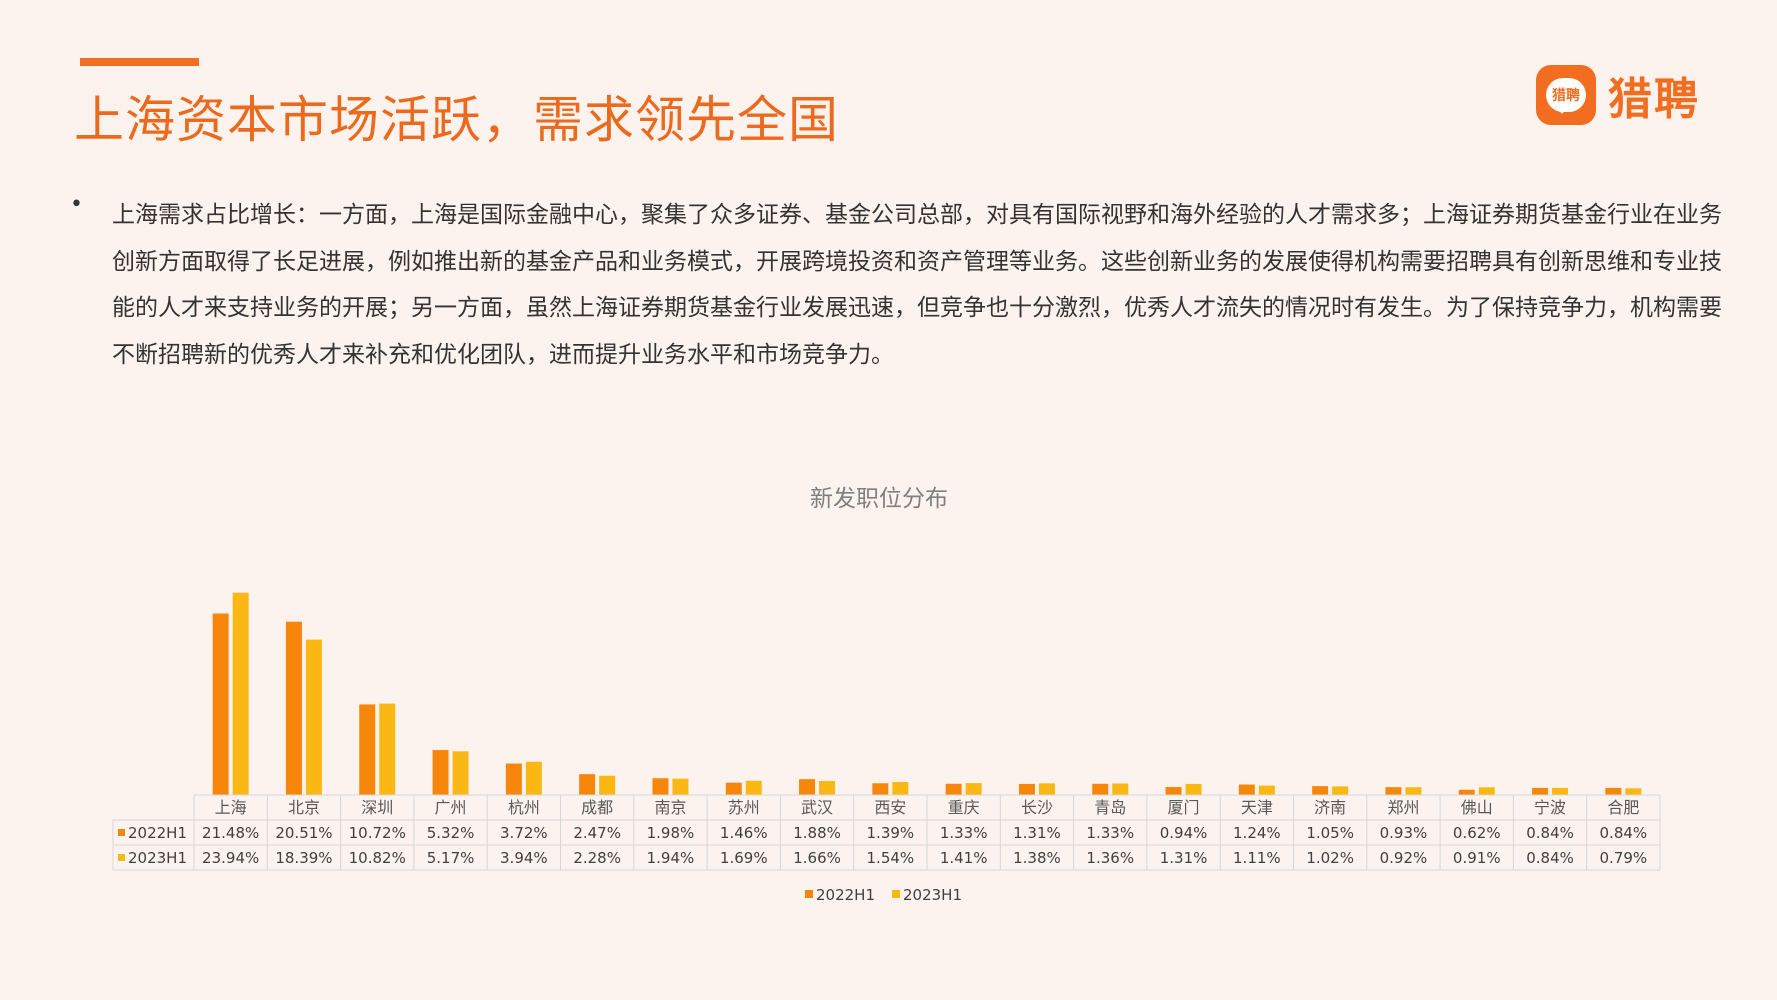 Image resolution: width=1777 pixels, height=1000 pixels. Describe the element at coordinates (891, 858) in the screenshot. I see `data-value: 1.54%` at that location.